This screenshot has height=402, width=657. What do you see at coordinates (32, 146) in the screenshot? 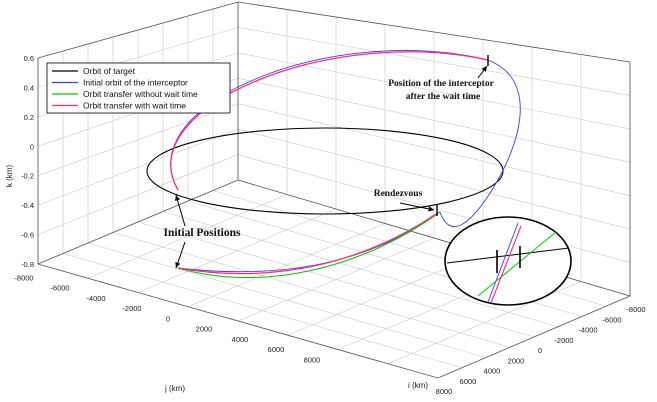
I see `tick-label-k: 0` at bounding box center [32, 146].